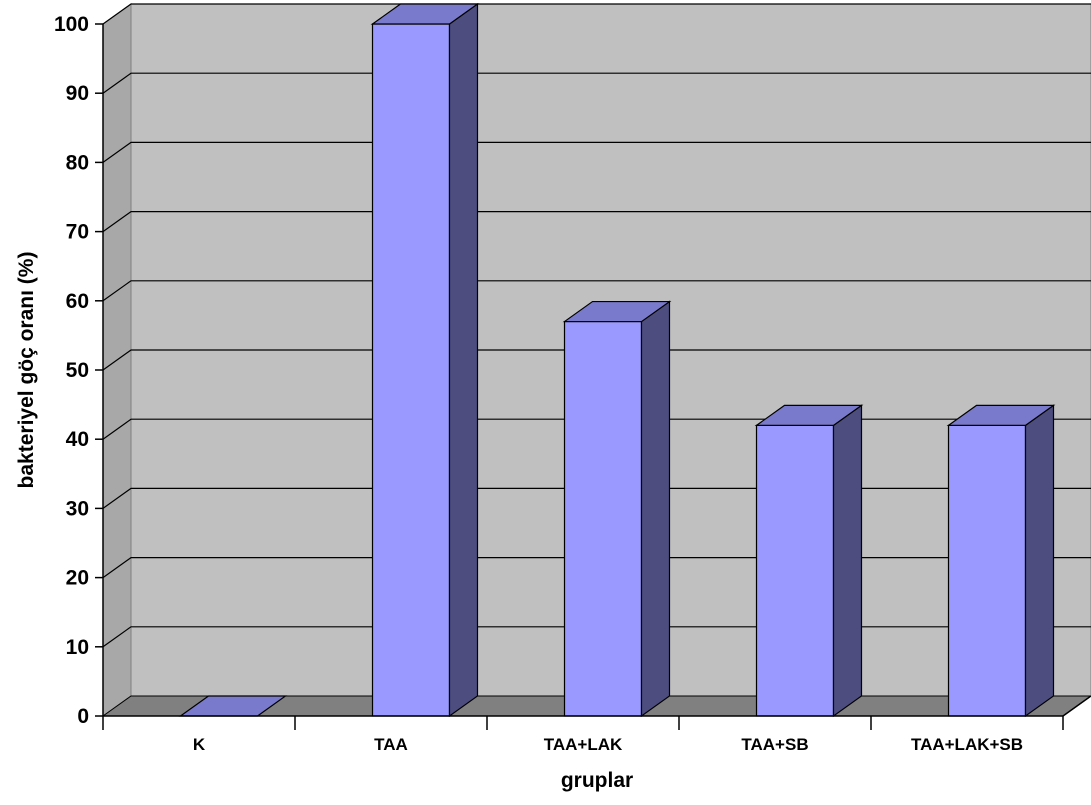 The width and height of the screenshot is (1091, 805). Describe the element at coordinates (583, 744) in the screenshot. I see `x-tick-label: TAA+LAK` at that location.